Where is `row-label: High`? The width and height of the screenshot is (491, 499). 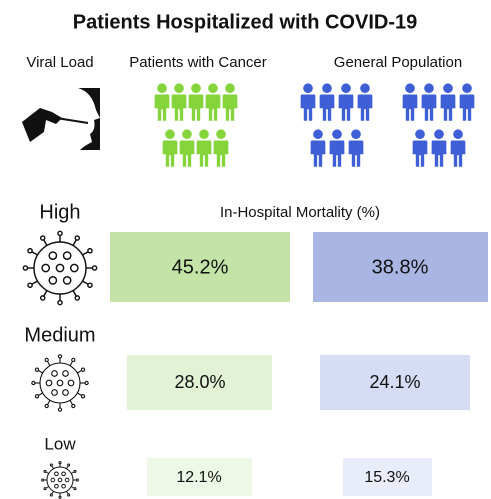
row-label: High is located at coordinates (59, 212).